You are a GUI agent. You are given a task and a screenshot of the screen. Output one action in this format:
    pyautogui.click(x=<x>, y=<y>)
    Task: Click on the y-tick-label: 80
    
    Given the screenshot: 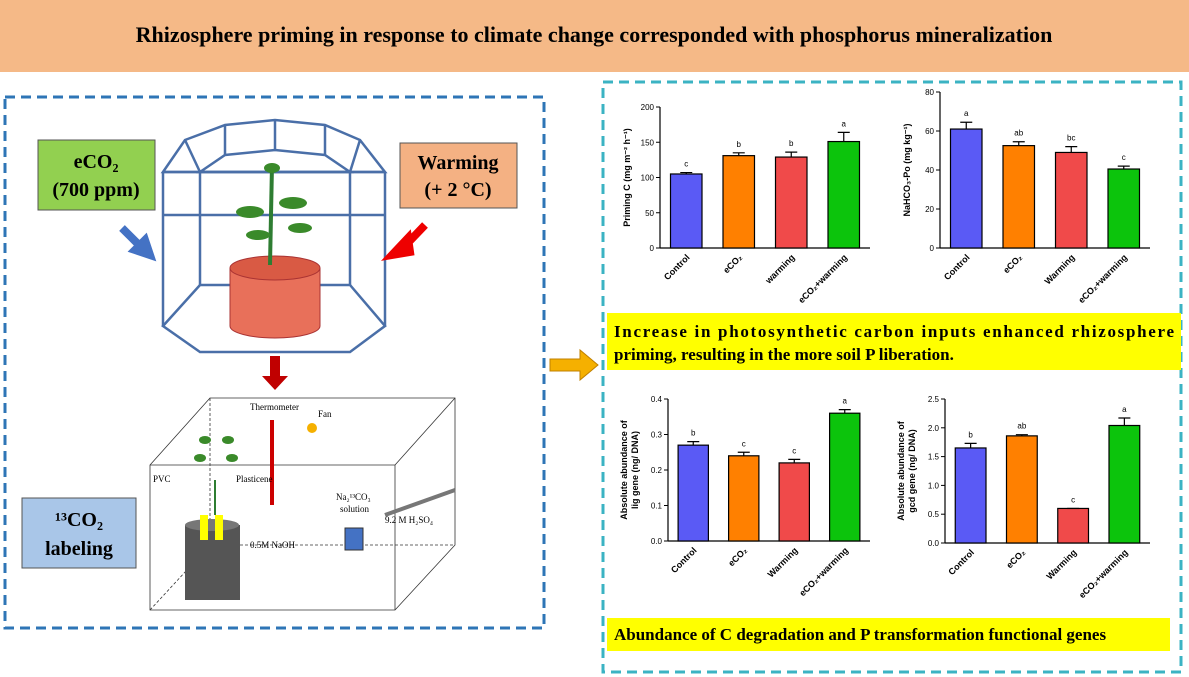 What is the action you would take?
    pyautogui.click(x=929, y=92)
    